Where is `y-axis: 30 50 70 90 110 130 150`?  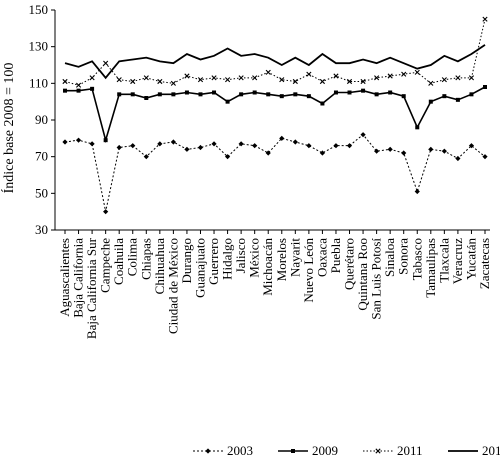
y-axis: 30 50 70 90 110 130 150 is located at coordinates (42, 119).